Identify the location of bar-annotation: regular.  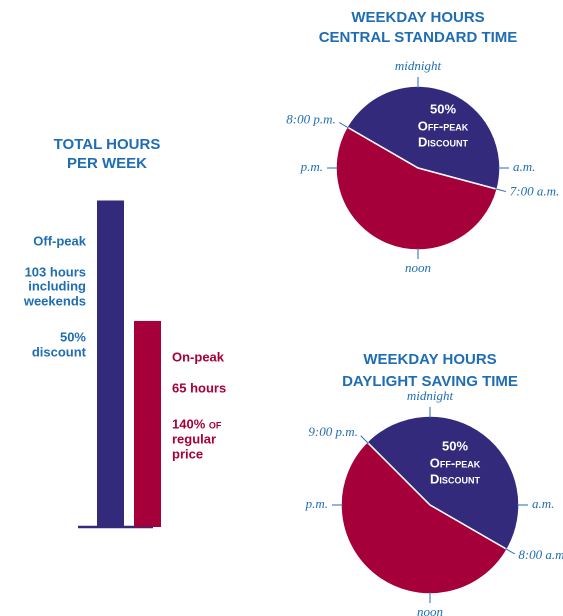
(194, 438).